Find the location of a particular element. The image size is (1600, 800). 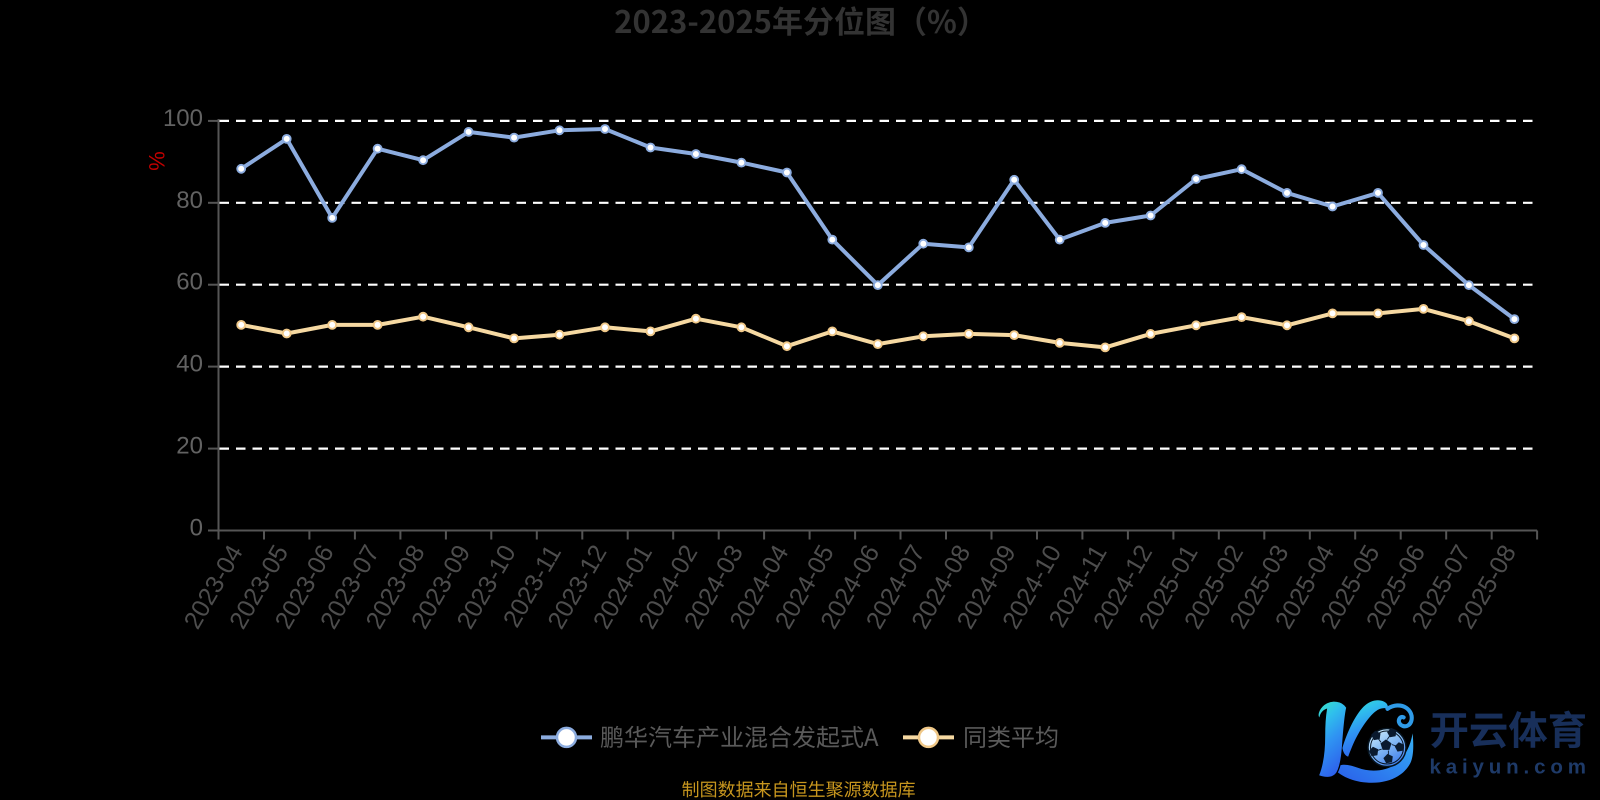

svg-text: 20 is located at coordinates (189, 446).